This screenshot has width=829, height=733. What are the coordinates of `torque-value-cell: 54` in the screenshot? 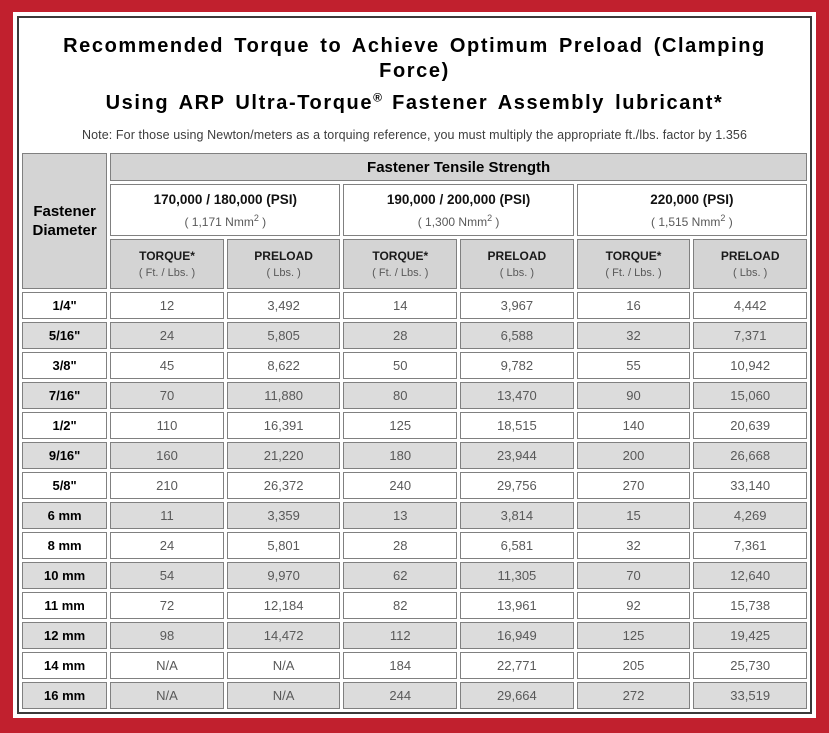 It's located at (167, 575).